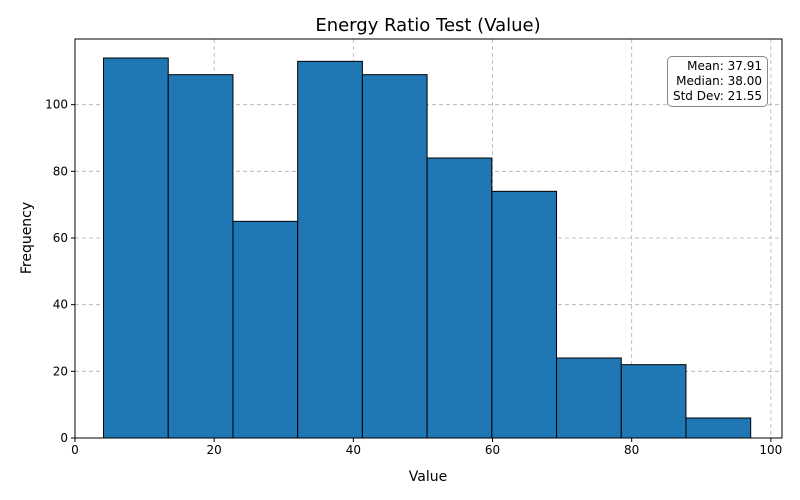  I want to click on y-tick-label: 100, so click(56, 105).